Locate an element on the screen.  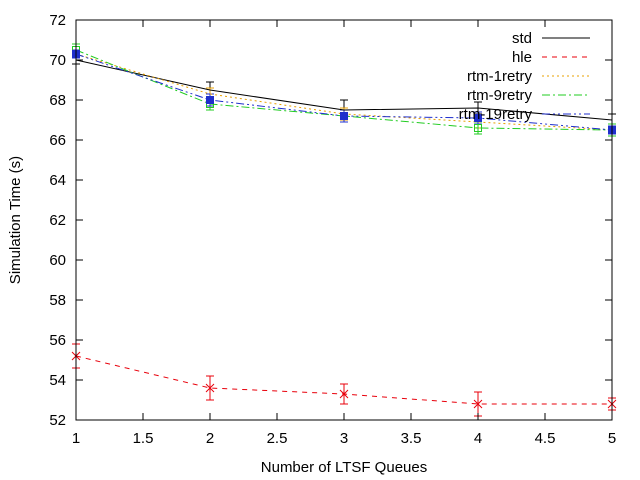
legend: std hle rtm-1retry rtm-9retry rtm-19retry is located at coordinates (524, 76).